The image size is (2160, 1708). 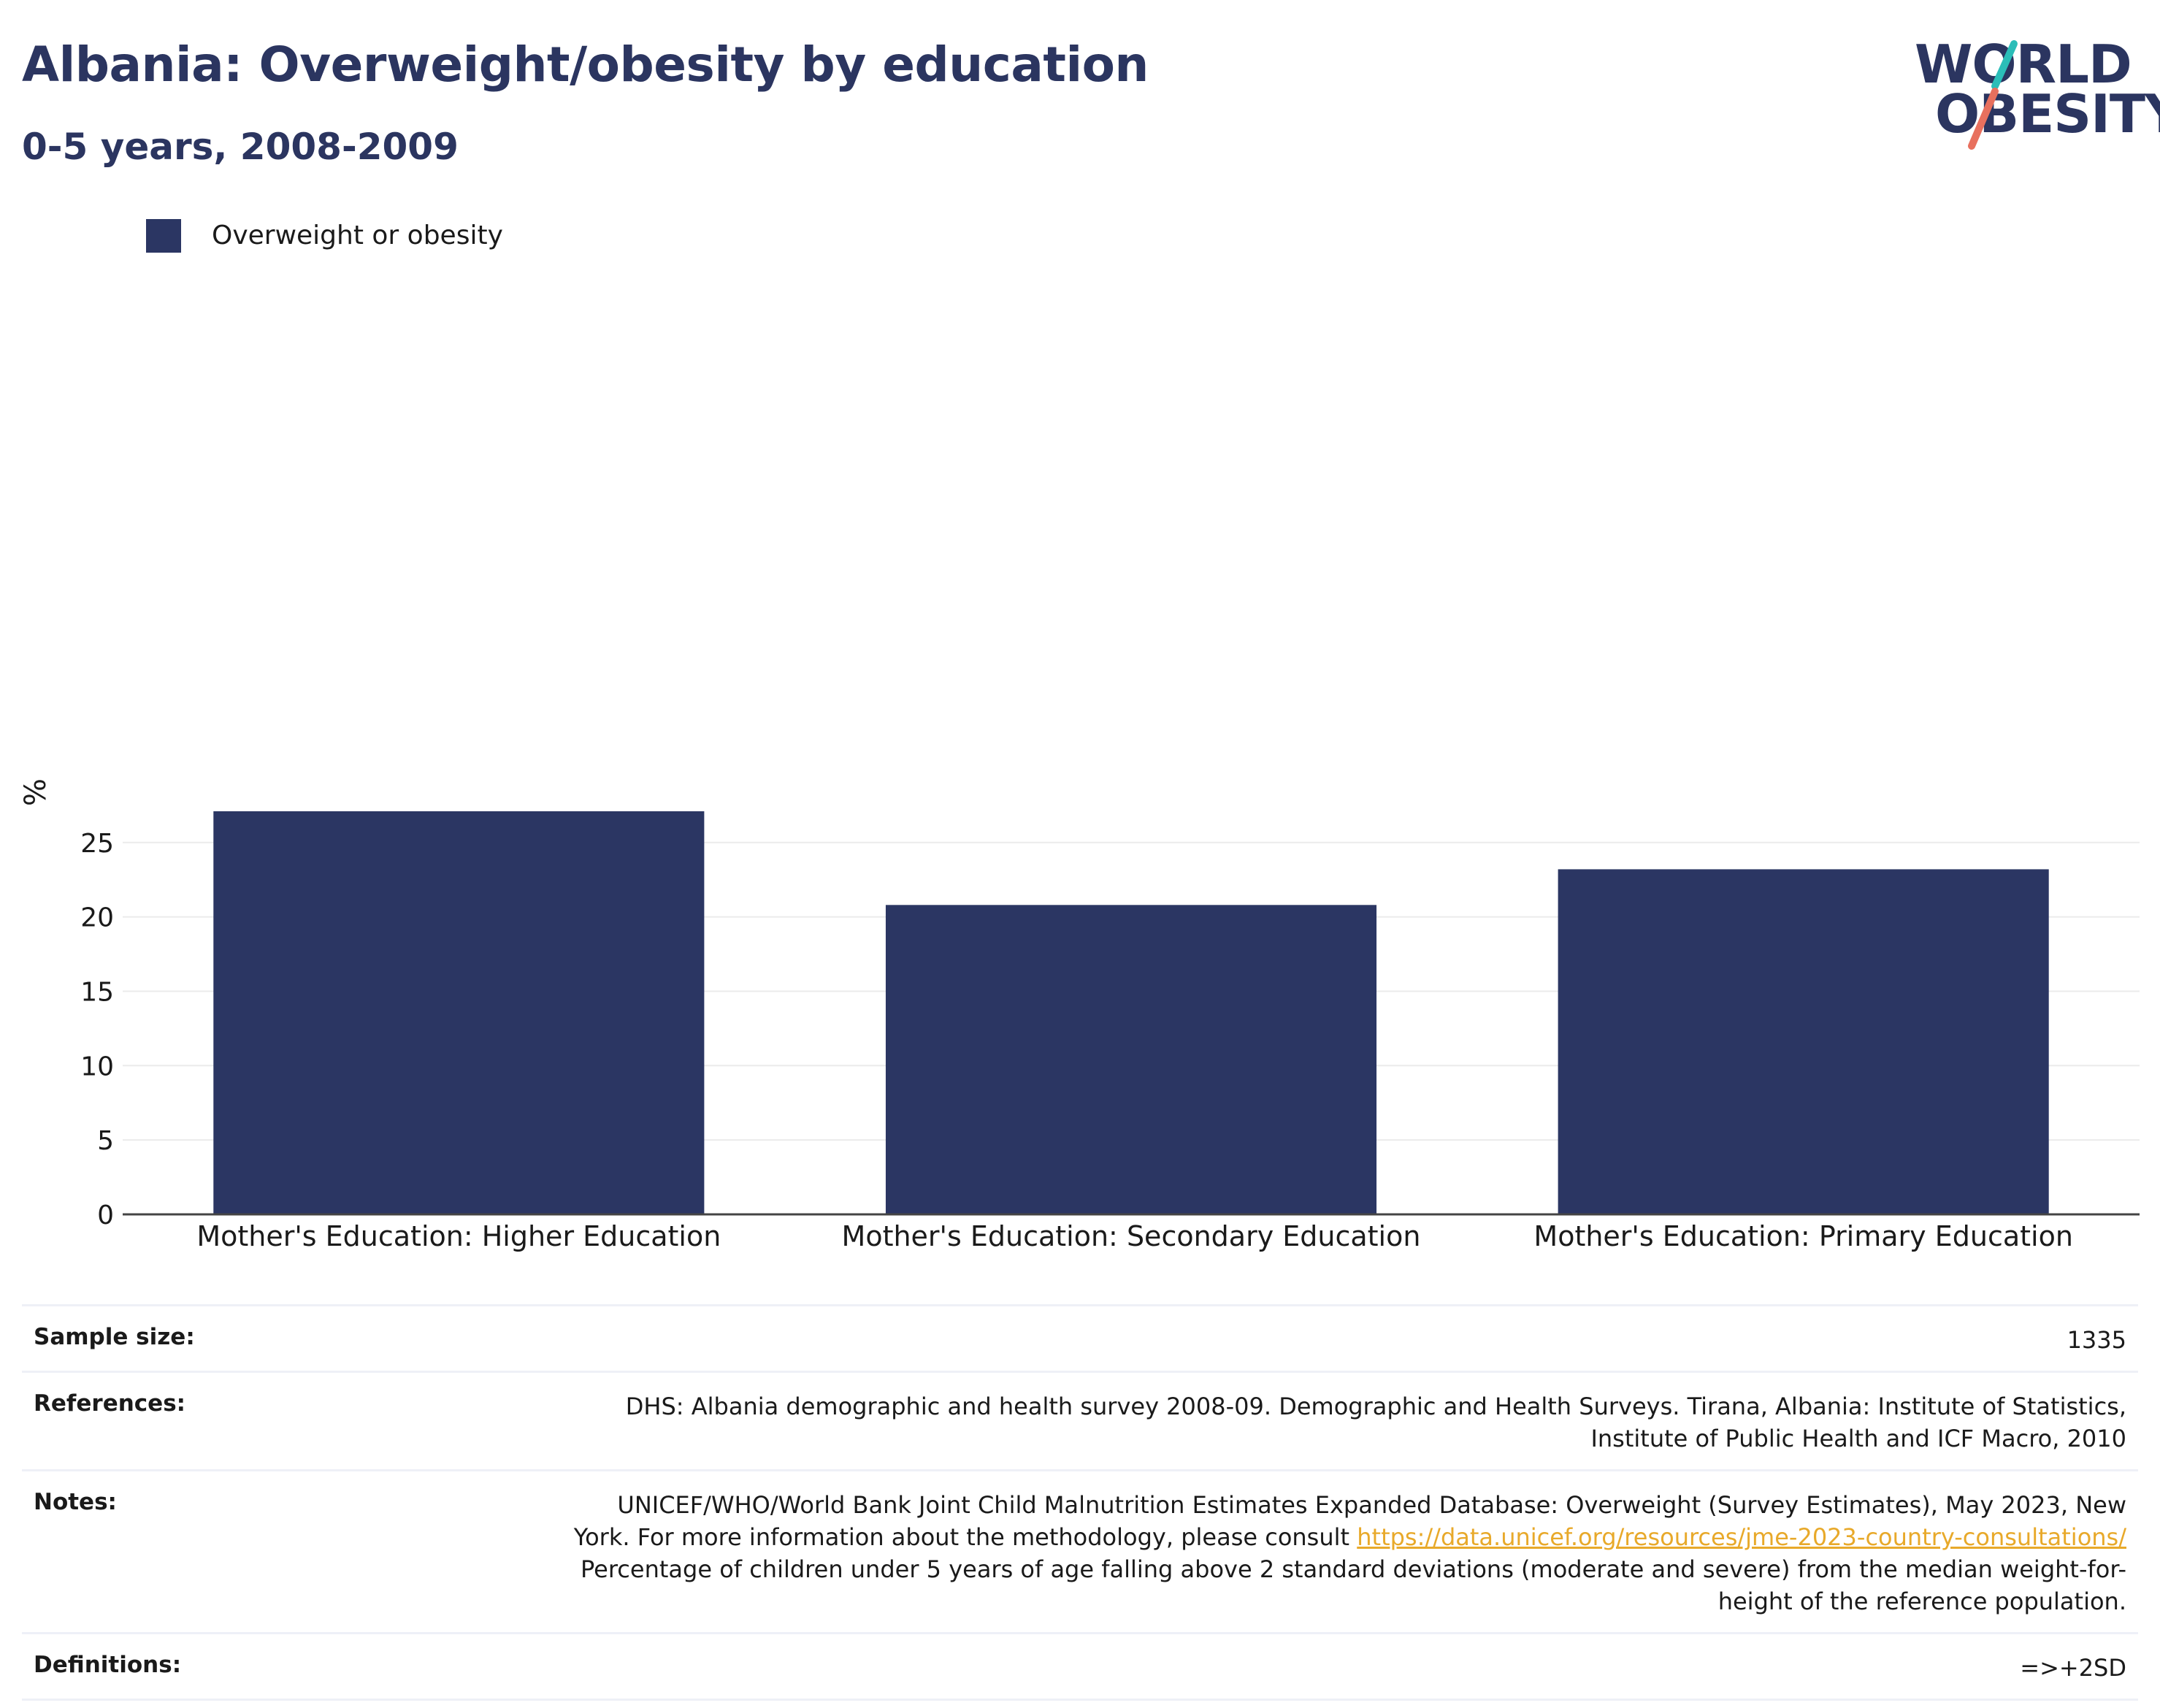 What do you see at coordinates (240, 147) in the screenshot?
I see `chart-subtitle: 0-5 years, 2008-2009` at bounding box center [240, 147].